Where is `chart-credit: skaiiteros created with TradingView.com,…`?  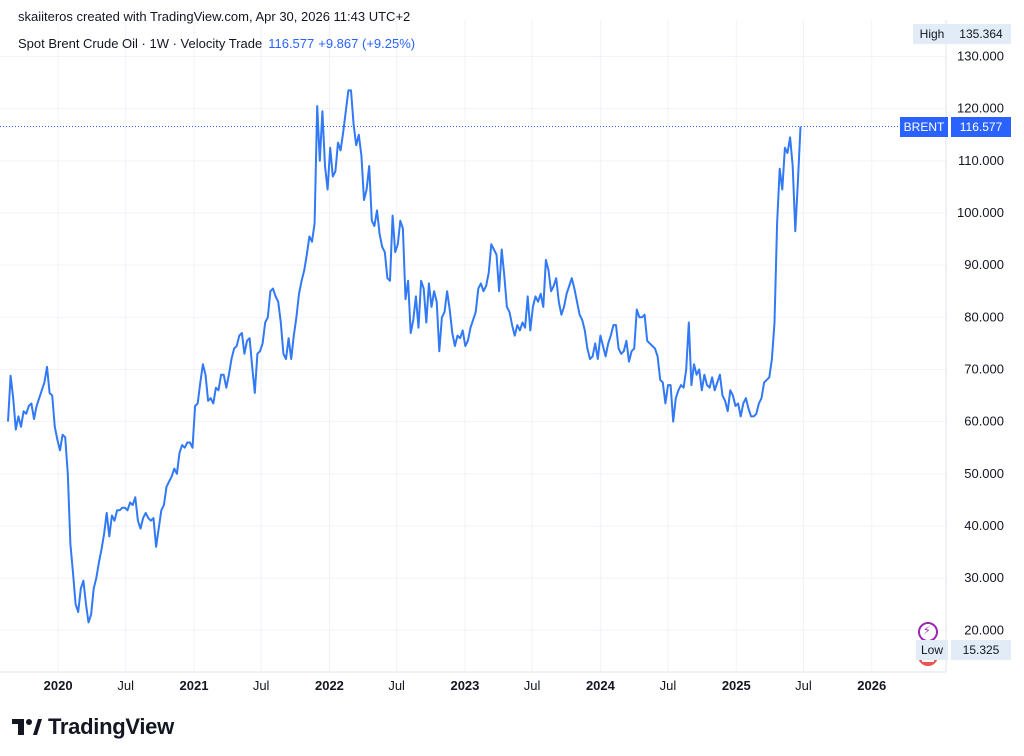
chart-credit: skaiiteros created with TradingView.com,… is located at coordinates (214, 16).